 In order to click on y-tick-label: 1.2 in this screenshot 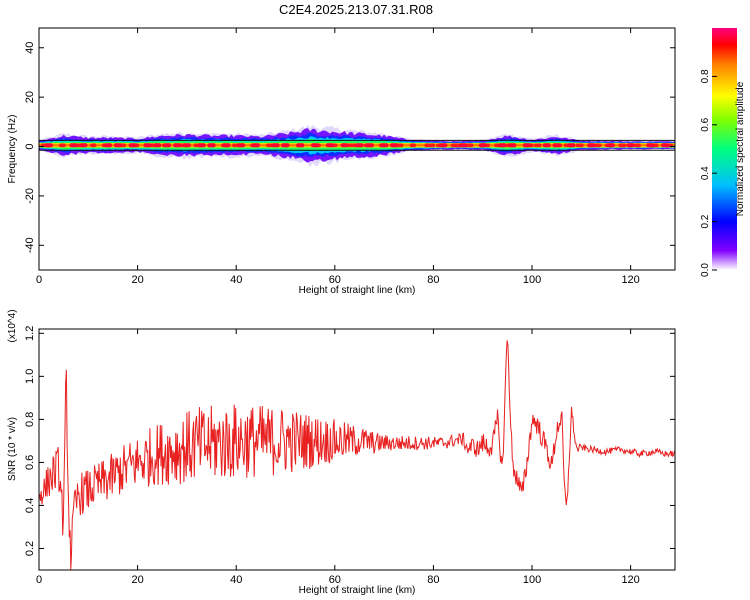, I will do `click(30, 333)`.